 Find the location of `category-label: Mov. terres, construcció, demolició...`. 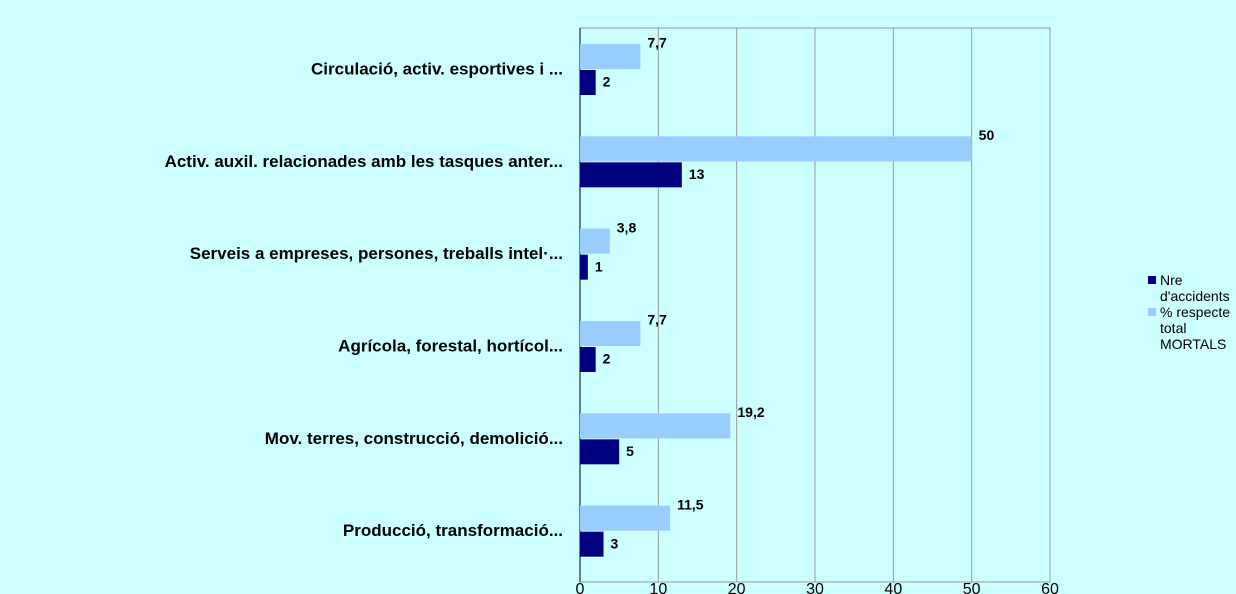

category-label: Mov. terres, construcció, demolició... is located at coordinates (414, 438).